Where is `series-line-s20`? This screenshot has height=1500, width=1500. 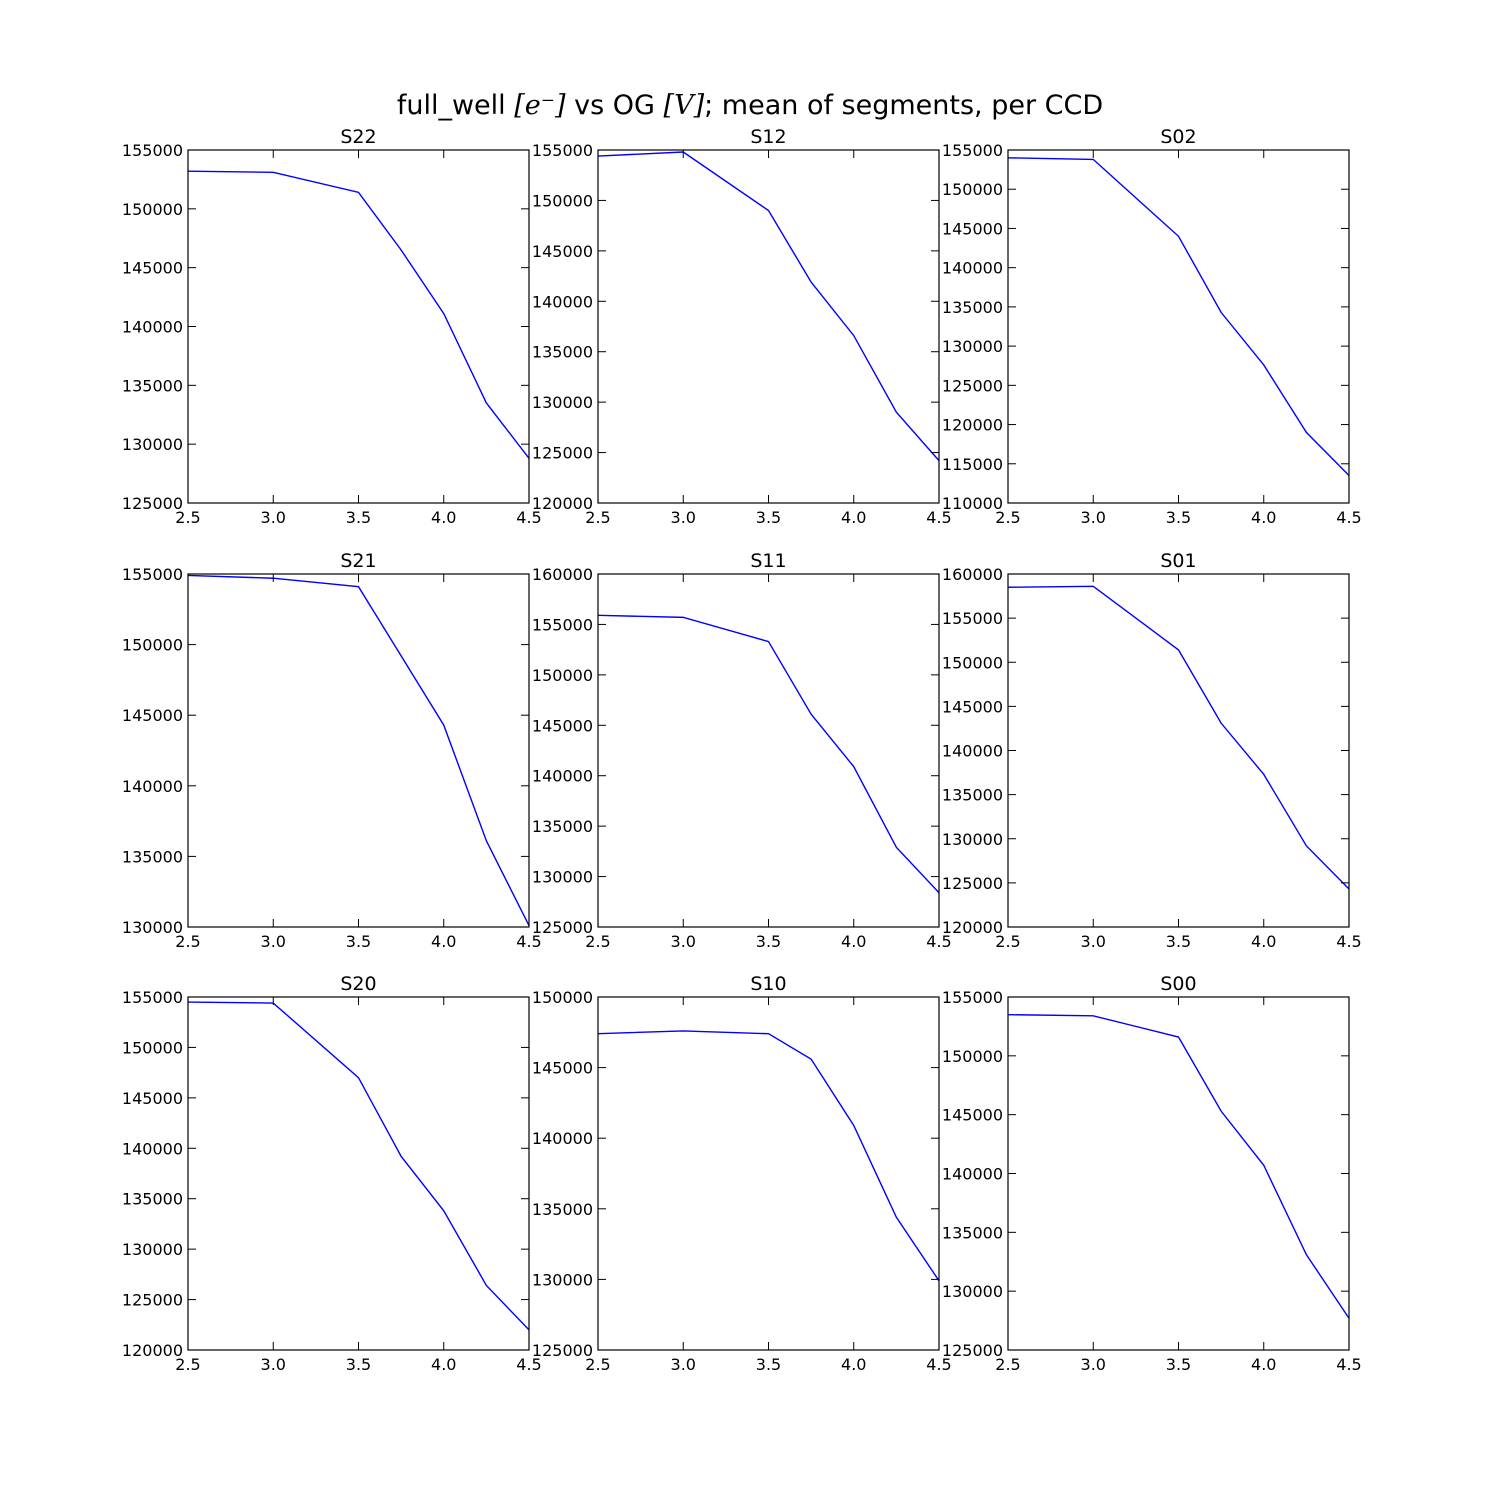
series-line-s20 is located at coordinates (358, 1166).